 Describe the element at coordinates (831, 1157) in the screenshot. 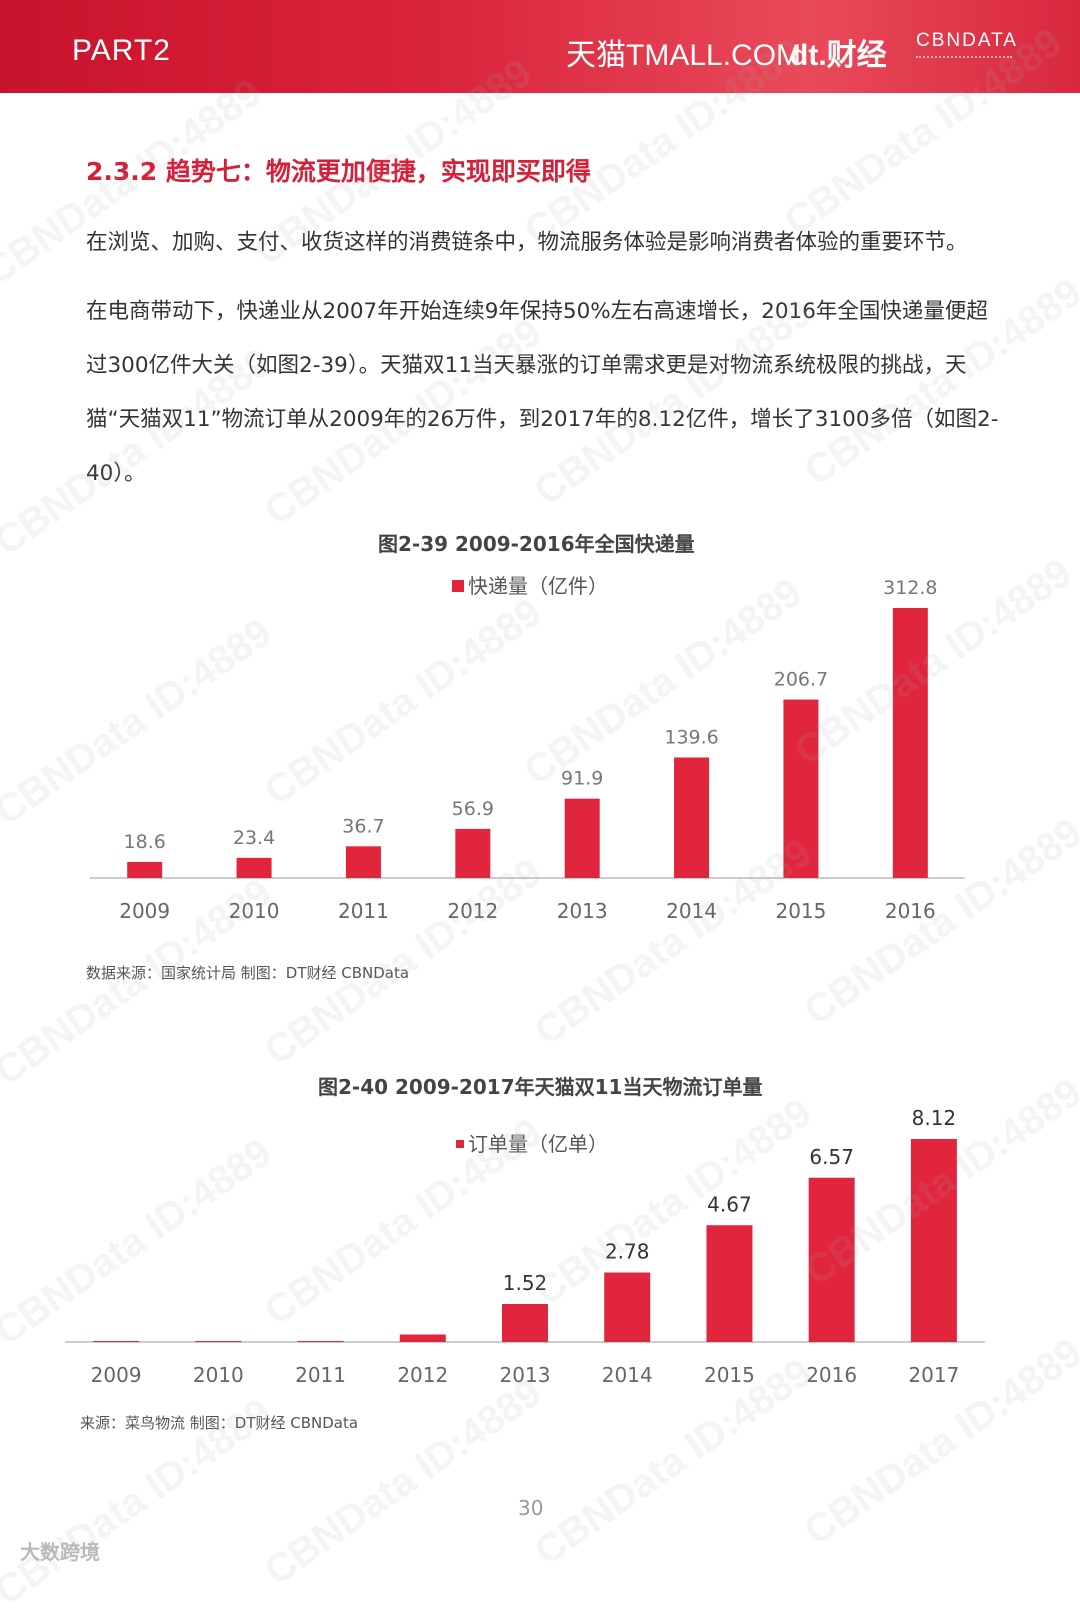

I see `chart2-data-label-2016: 6.57` at that location.